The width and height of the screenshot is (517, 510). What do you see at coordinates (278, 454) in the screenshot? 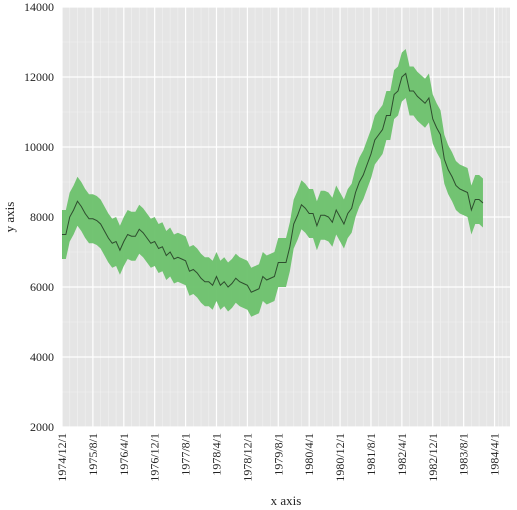
I see `x-tick-label: 1979/8/1` at bounding box center [278, 454].